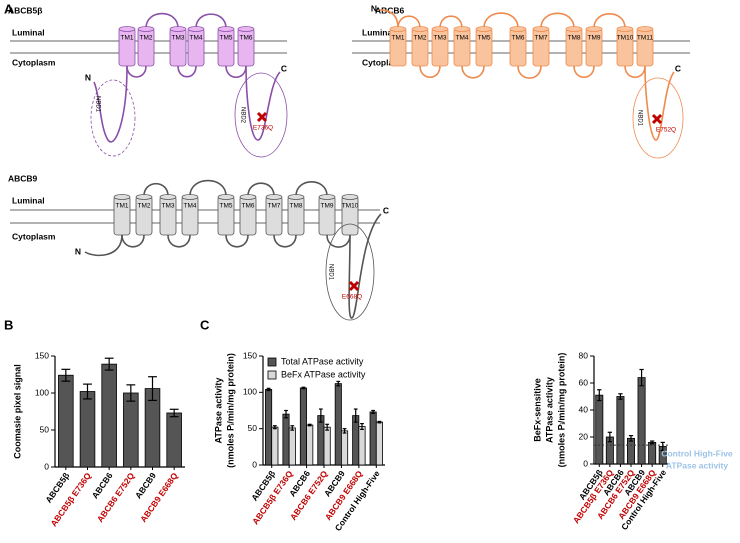  Describe the element at coordinates (625, 38) in the screenshot. I see `helix-label: TM10` at that location.